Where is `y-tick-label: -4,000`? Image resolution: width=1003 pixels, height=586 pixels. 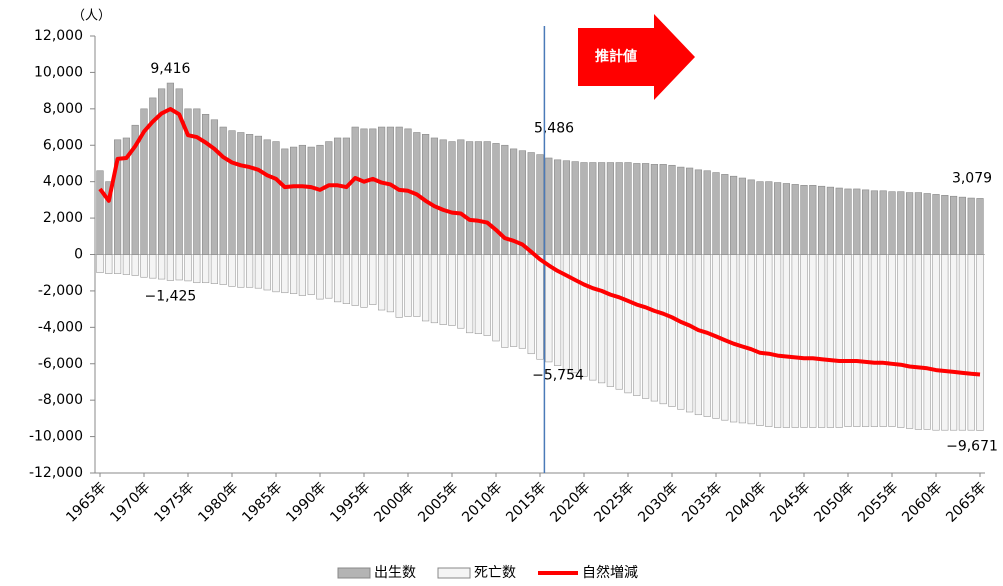
y-tick-label: -4,000 is located at coordinates (60, 327).